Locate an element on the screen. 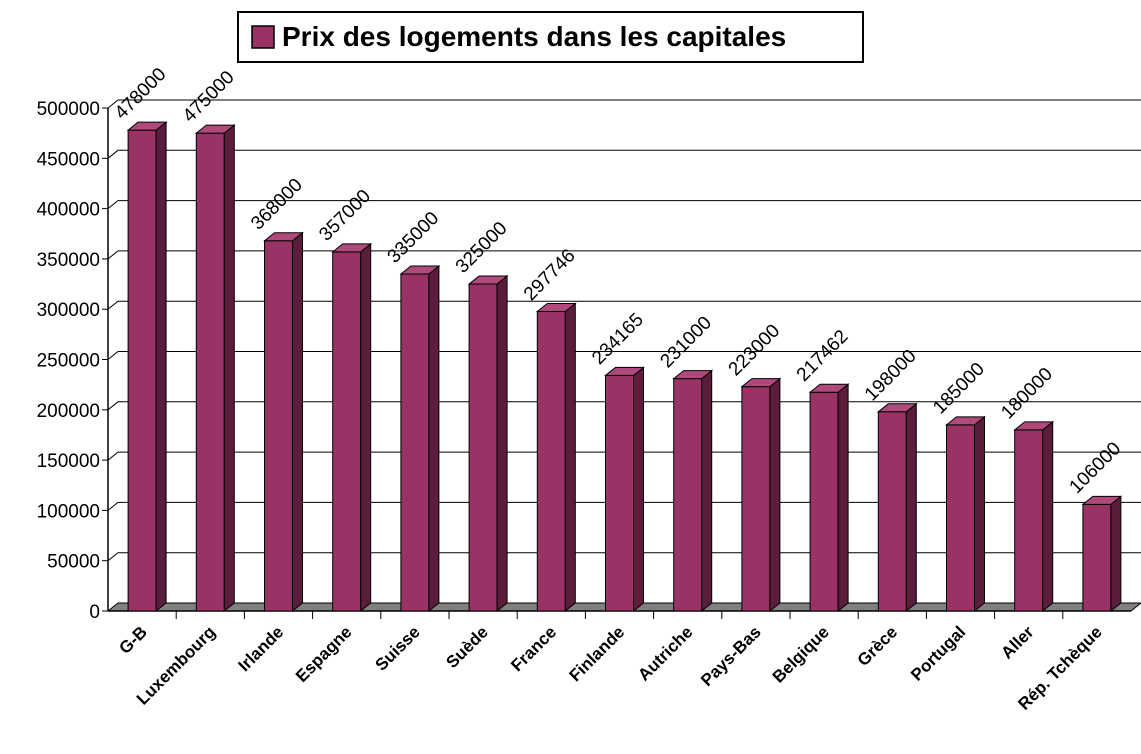 This screenshot has height=754, width=1141. data-label: 478000 is located at coordinates (141, 94).